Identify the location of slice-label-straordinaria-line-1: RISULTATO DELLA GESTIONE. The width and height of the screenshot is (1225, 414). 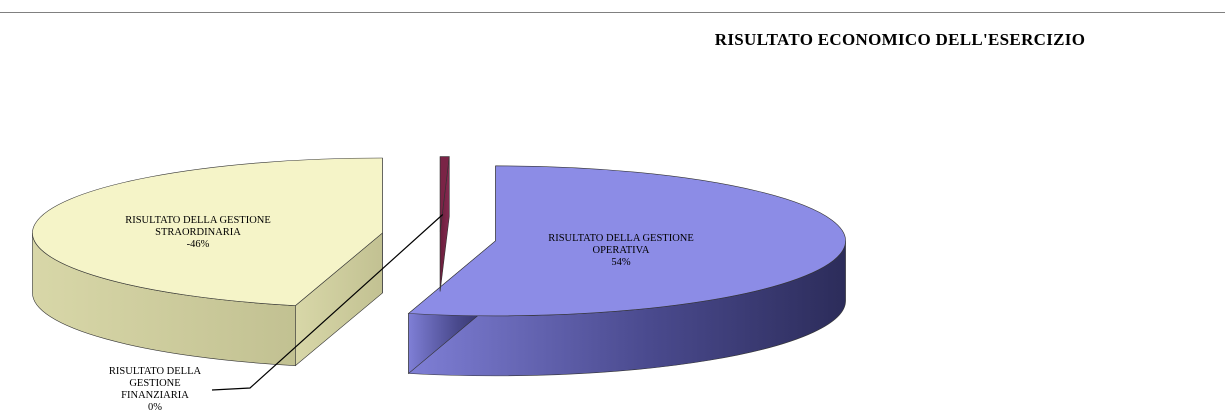
(198, 220).